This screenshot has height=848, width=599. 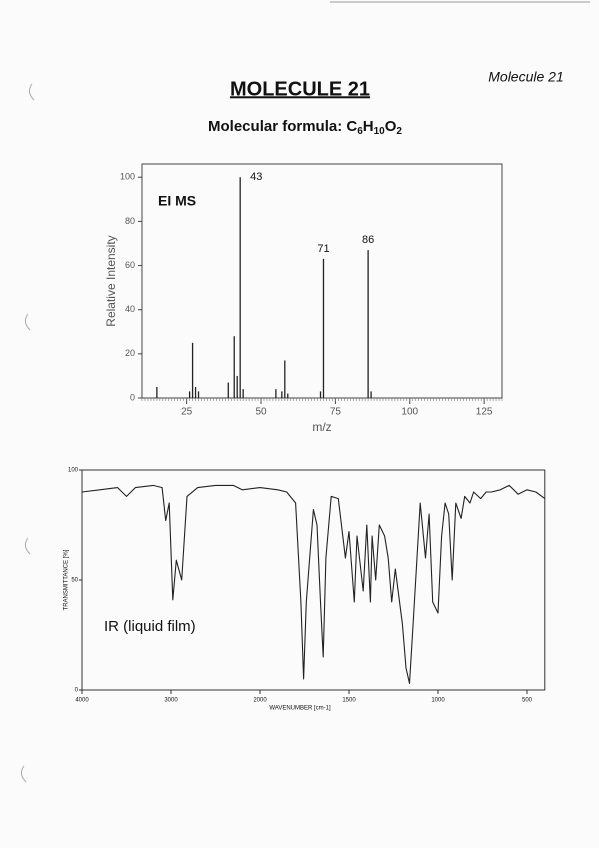 I want to click on x-tick-label: 500, so click(x=527, y=701).